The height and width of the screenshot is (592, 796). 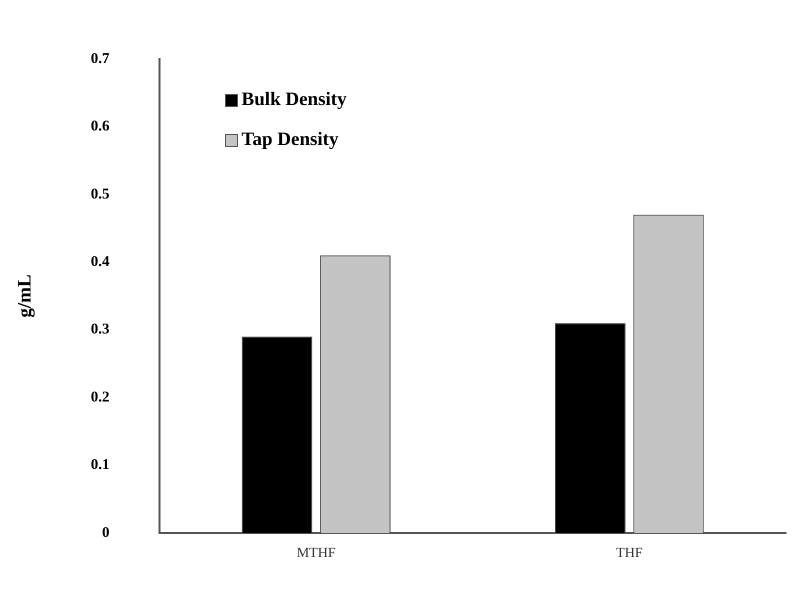 I want to click on x-tick-label: THF, so click(x=629, y=554).